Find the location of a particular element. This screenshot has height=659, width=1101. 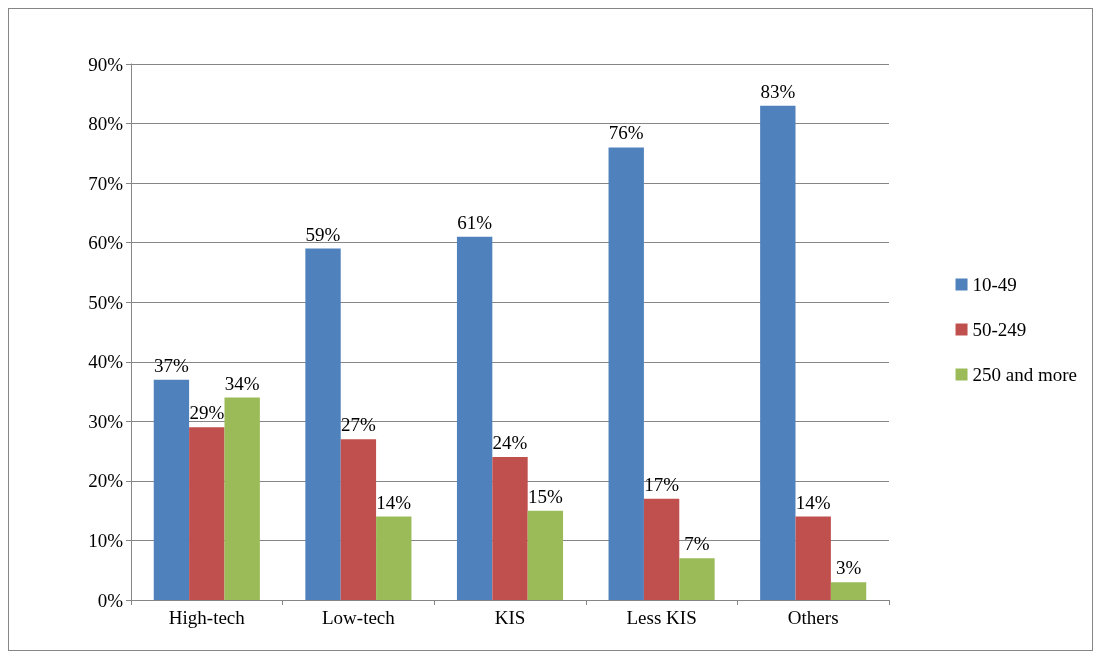

data-label: 17% is located at coordinates (662, 484).